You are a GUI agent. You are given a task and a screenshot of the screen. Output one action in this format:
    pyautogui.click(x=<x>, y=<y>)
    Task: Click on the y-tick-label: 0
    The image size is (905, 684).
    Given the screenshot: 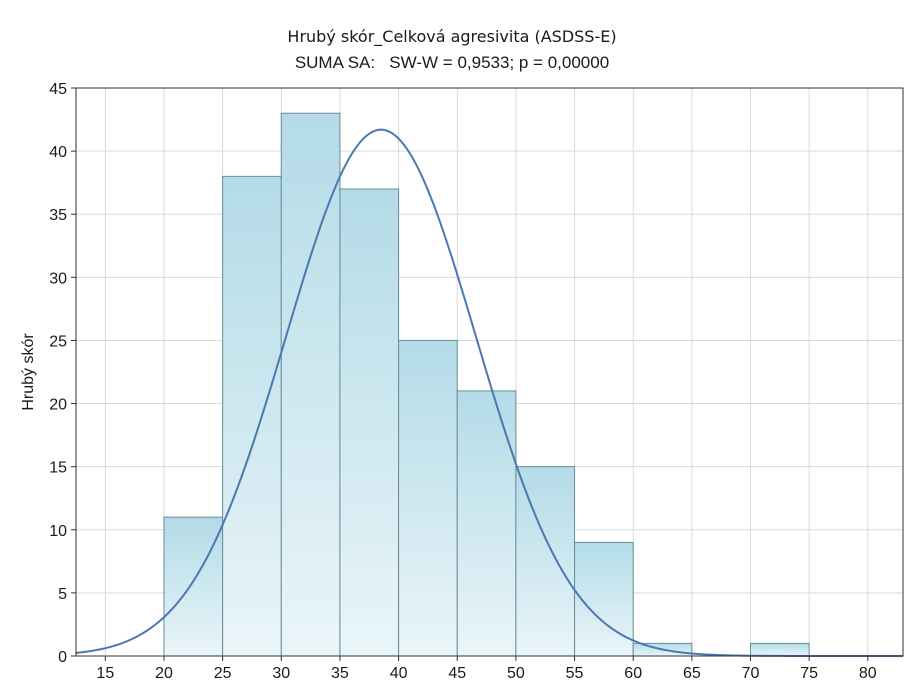 What is the action you would take?
    pyautogui.click(x=62, y=657)
    